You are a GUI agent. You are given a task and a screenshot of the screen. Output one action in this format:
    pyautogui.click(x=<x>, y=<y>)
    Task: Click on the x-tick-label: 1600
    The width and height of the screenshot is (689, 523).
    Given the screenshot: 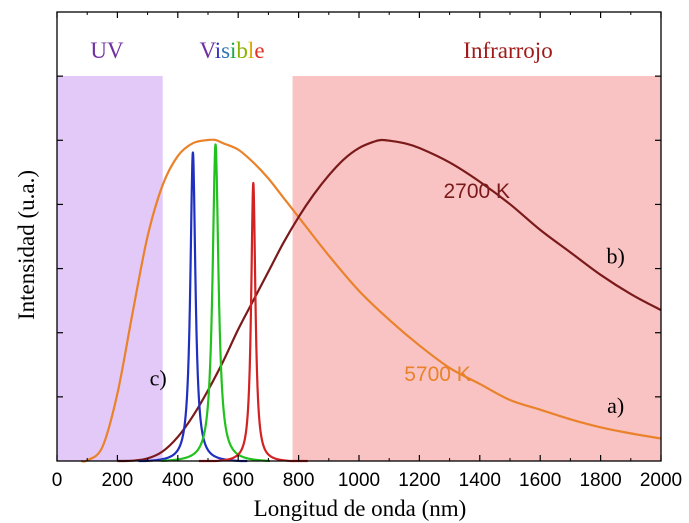 What is the action you would take?
    pyautogui.click(x=540, y=480)
    